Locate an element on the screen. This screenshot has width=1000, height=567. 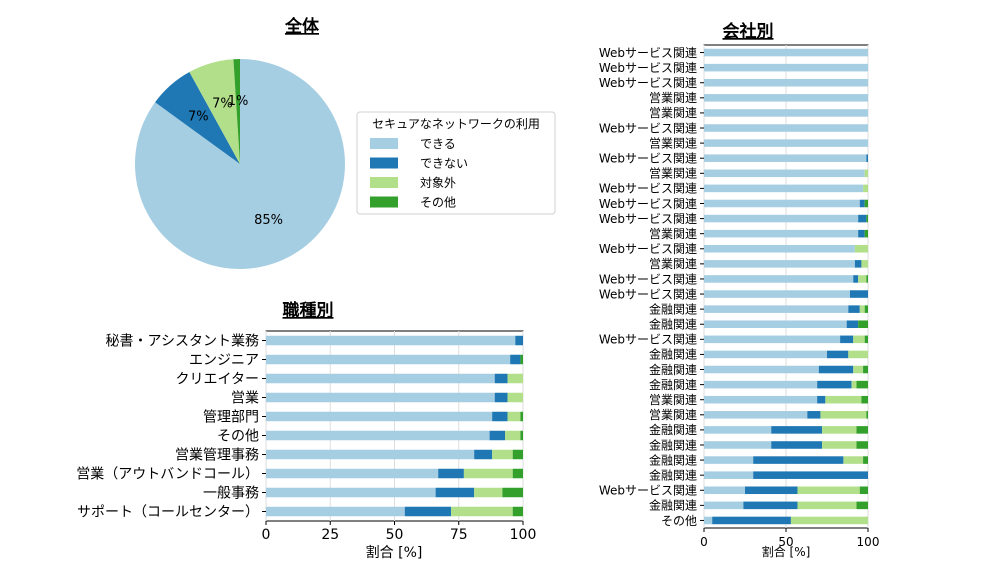
x-tick-label: 100 is located at coordinates (523, 535).